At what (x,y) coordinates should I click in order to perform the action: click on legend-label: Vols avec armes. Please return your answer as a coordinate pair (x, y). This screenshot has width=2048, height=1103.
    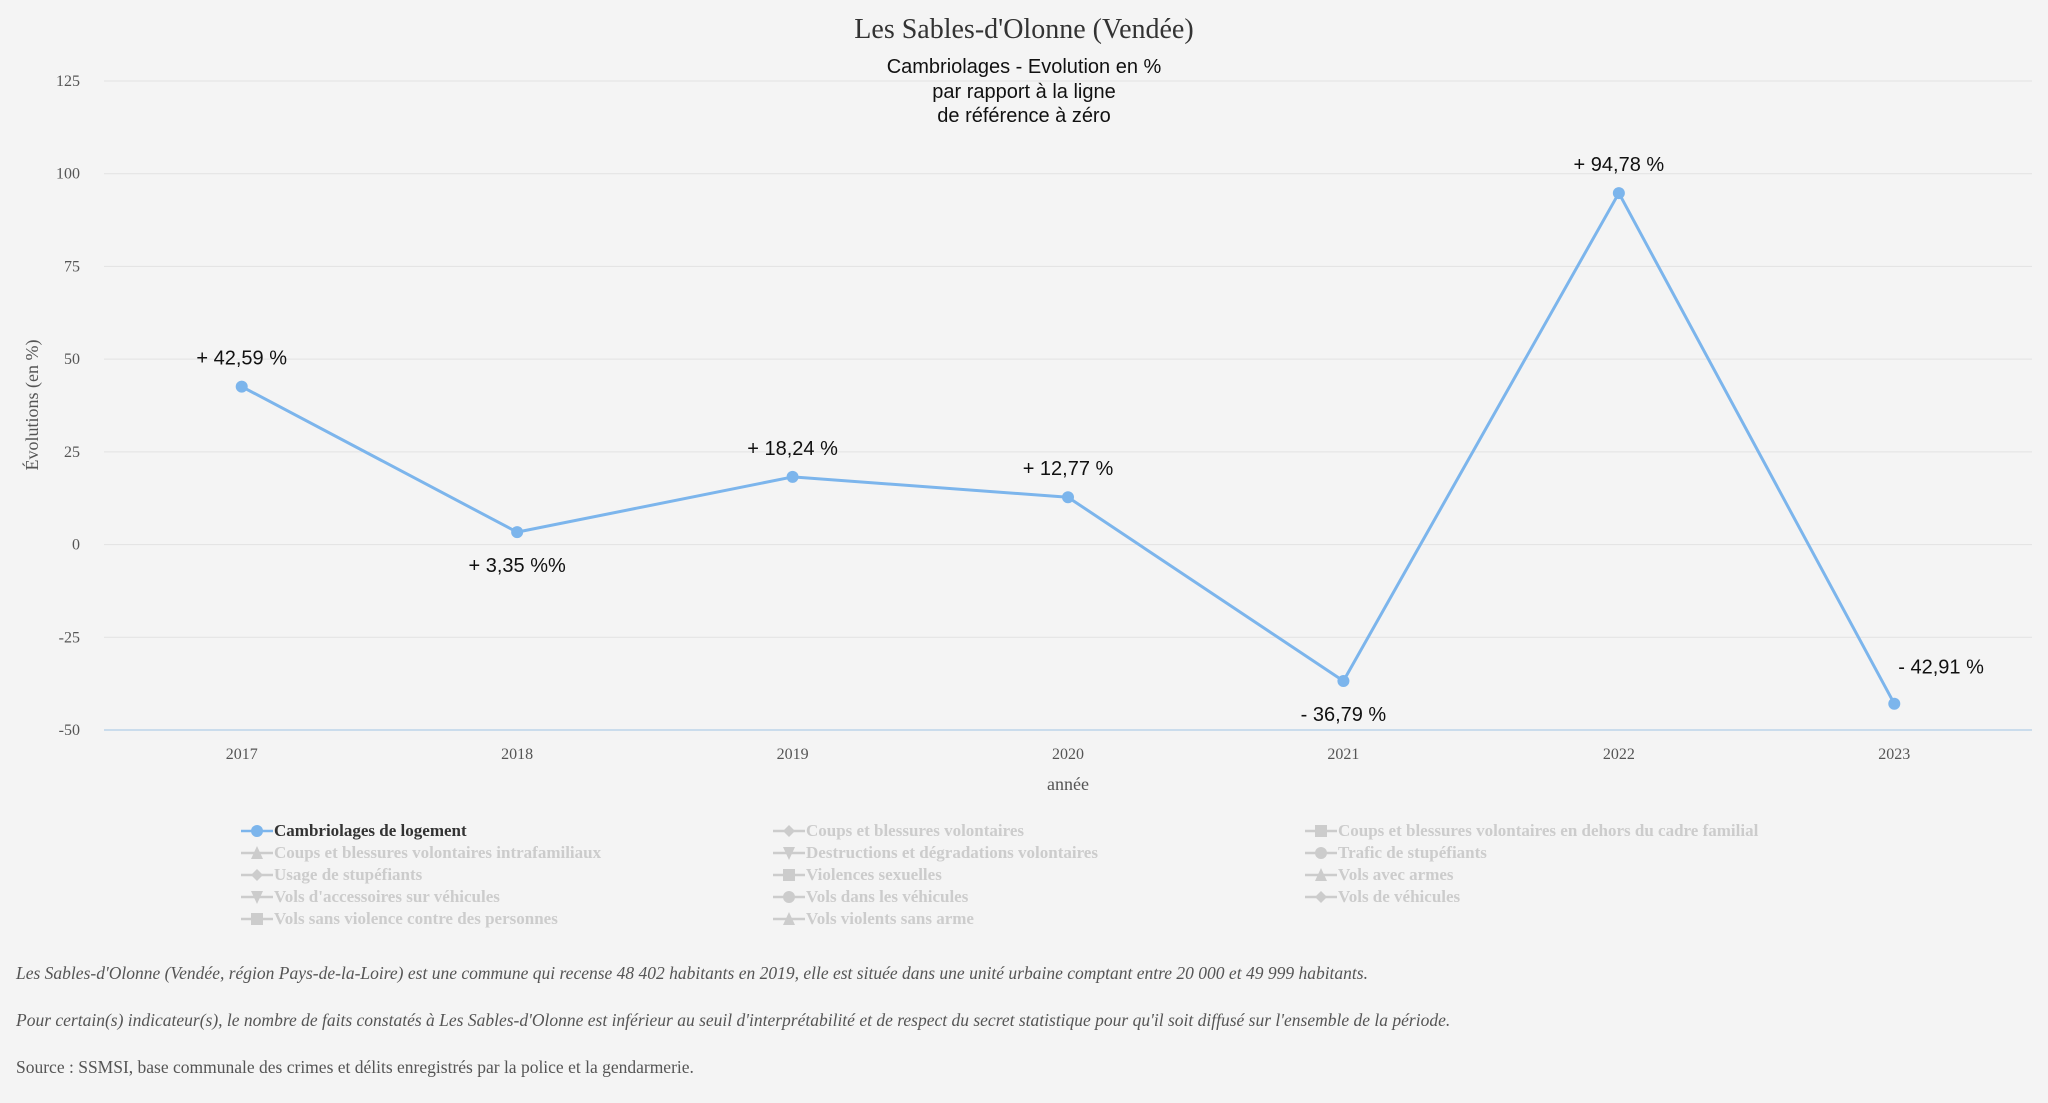
    Looking at the image, I should click on (1396, 874).